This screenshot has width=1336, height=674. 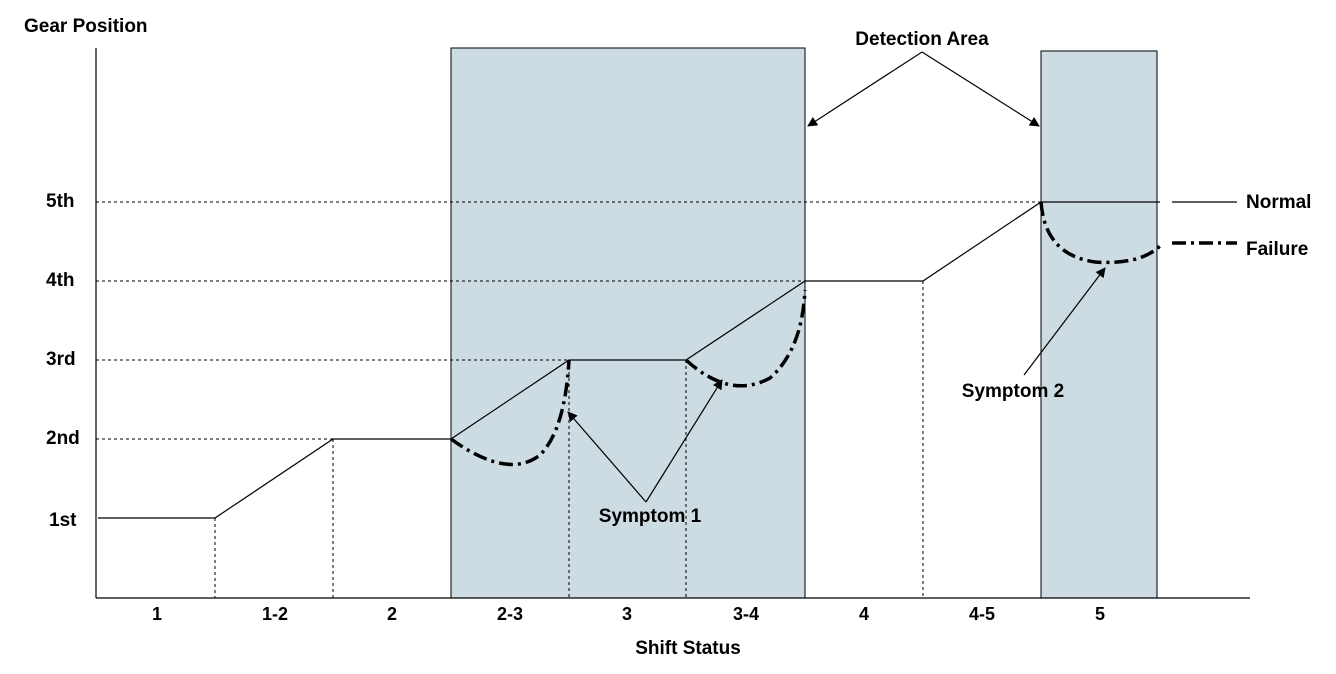 What do you see at coordinates (275, 614) in the screenshot?
I see `x-label-1-2: 1-2` at bounding box center [275, 614].